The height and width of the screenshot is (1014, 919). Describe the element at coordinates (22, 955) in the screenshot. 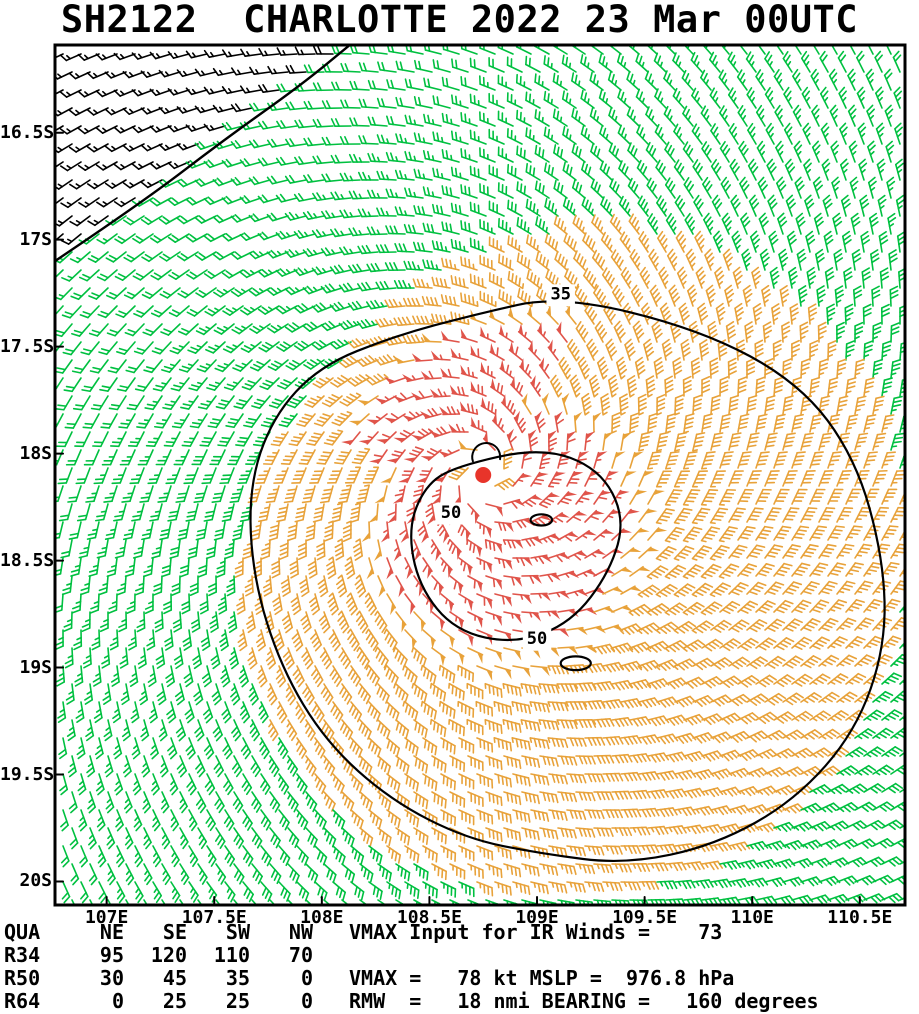

I see `quadrant-table-row-label: R34` at that location.